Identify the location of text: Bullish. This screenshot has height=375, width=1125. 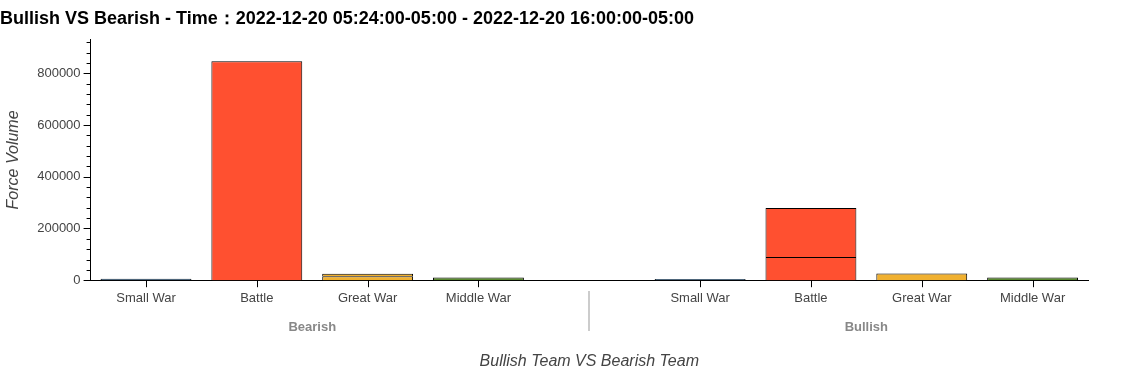
(866, 326).